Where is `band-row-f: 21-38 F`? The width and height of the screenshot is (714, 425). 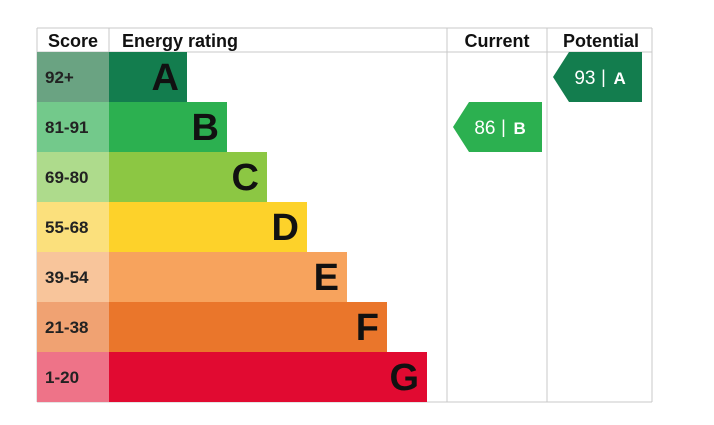 band-row-f: 21-38 F is located at coordinates (212, 327).